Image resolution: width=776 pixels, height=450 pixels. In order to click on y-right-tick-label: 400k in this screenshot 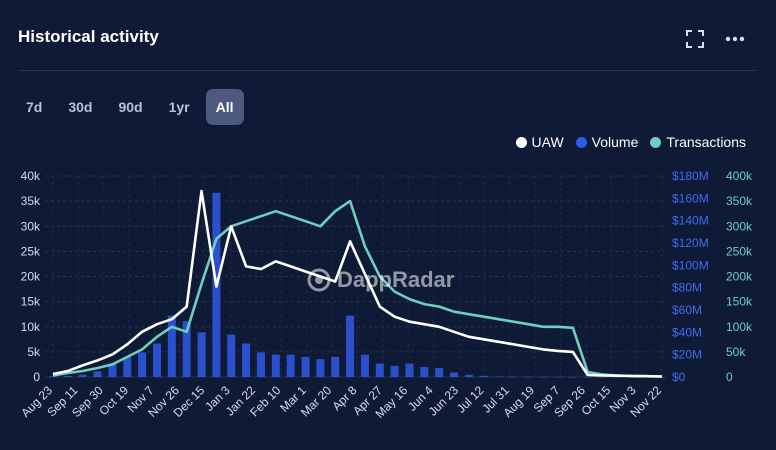, I will do `click(739, 176)`.